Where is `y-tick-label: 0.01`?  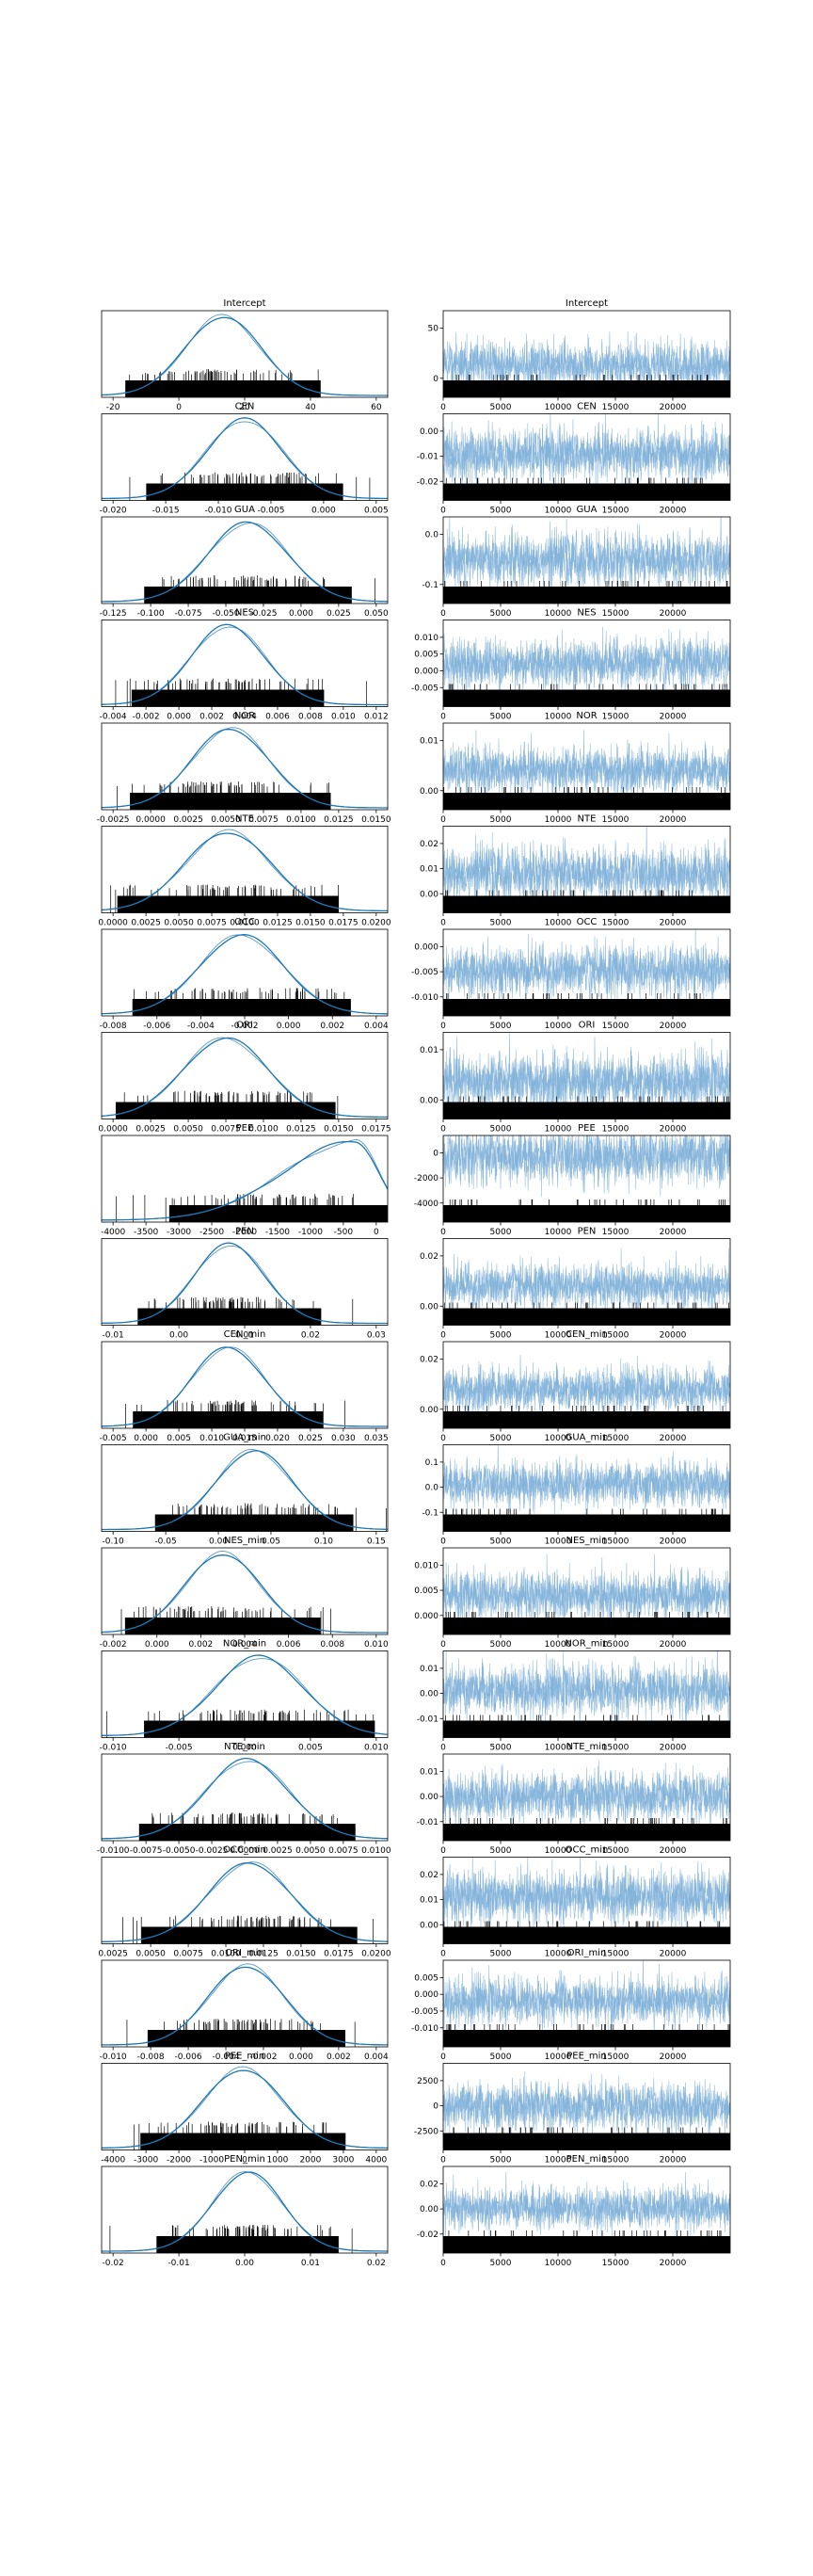
y-tick-label: 0.01 is located at coordinates (429, 1050).